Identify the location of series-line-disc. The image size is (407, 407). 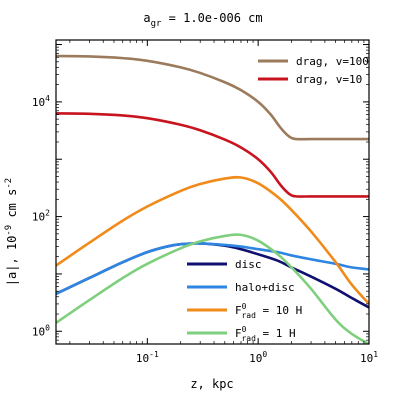
(212, 275).